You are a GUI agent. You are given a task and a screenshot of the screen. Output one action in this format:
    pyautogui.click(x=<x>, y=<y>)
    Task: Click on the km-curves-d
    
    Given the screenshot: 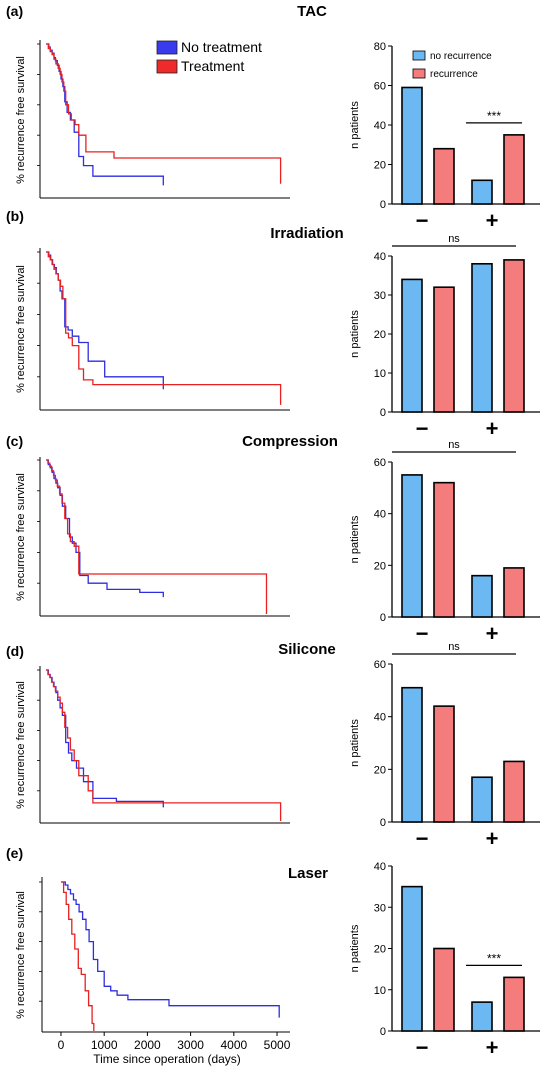 What is the action you would take?
    pyautogui.click(x=159, y=745)
    